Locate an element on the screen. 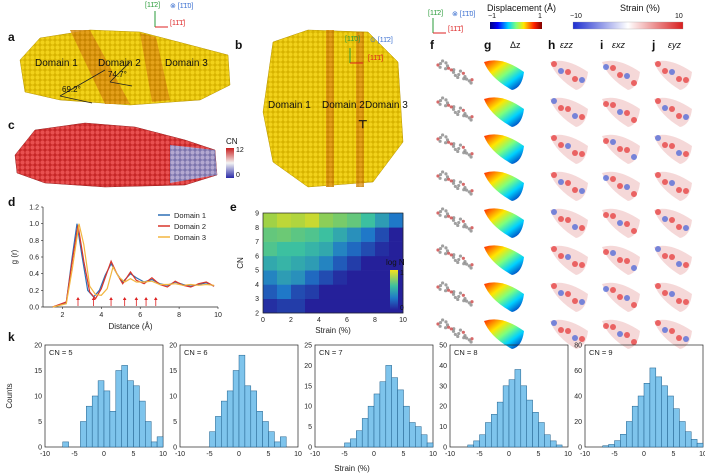 This screenshot has height=475, width=705. hist-title: CN = 8 is located at coordinates (466, 352).